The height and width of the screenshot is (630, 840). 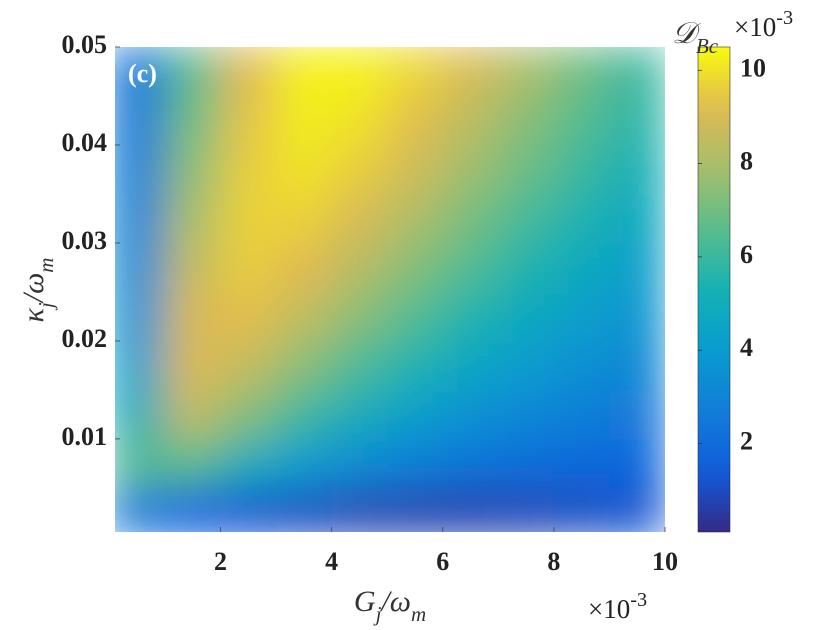 I want to click on colorbar-tick-label: 6, so click(x=746, y=254).